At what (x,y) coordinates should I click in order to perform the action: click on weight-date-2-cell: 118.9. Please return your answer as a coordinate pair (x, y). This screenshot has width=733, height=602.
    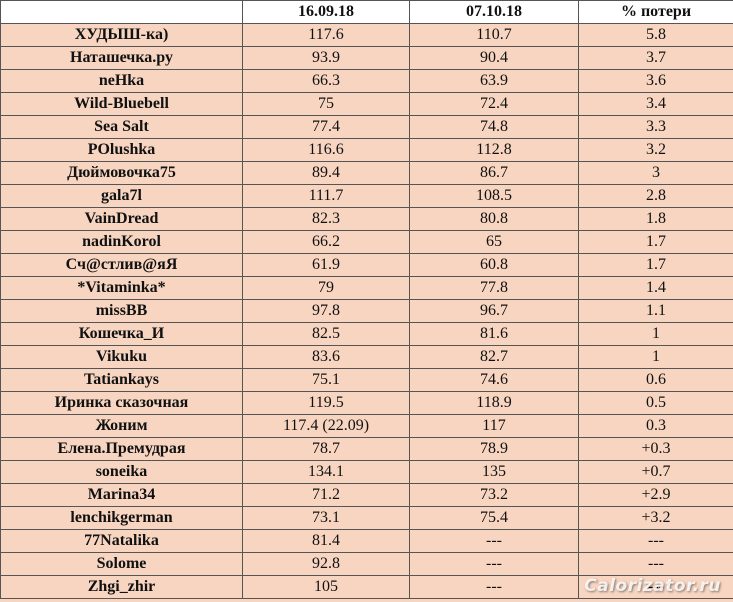
    Looking at the image, I should click on (494, 403).